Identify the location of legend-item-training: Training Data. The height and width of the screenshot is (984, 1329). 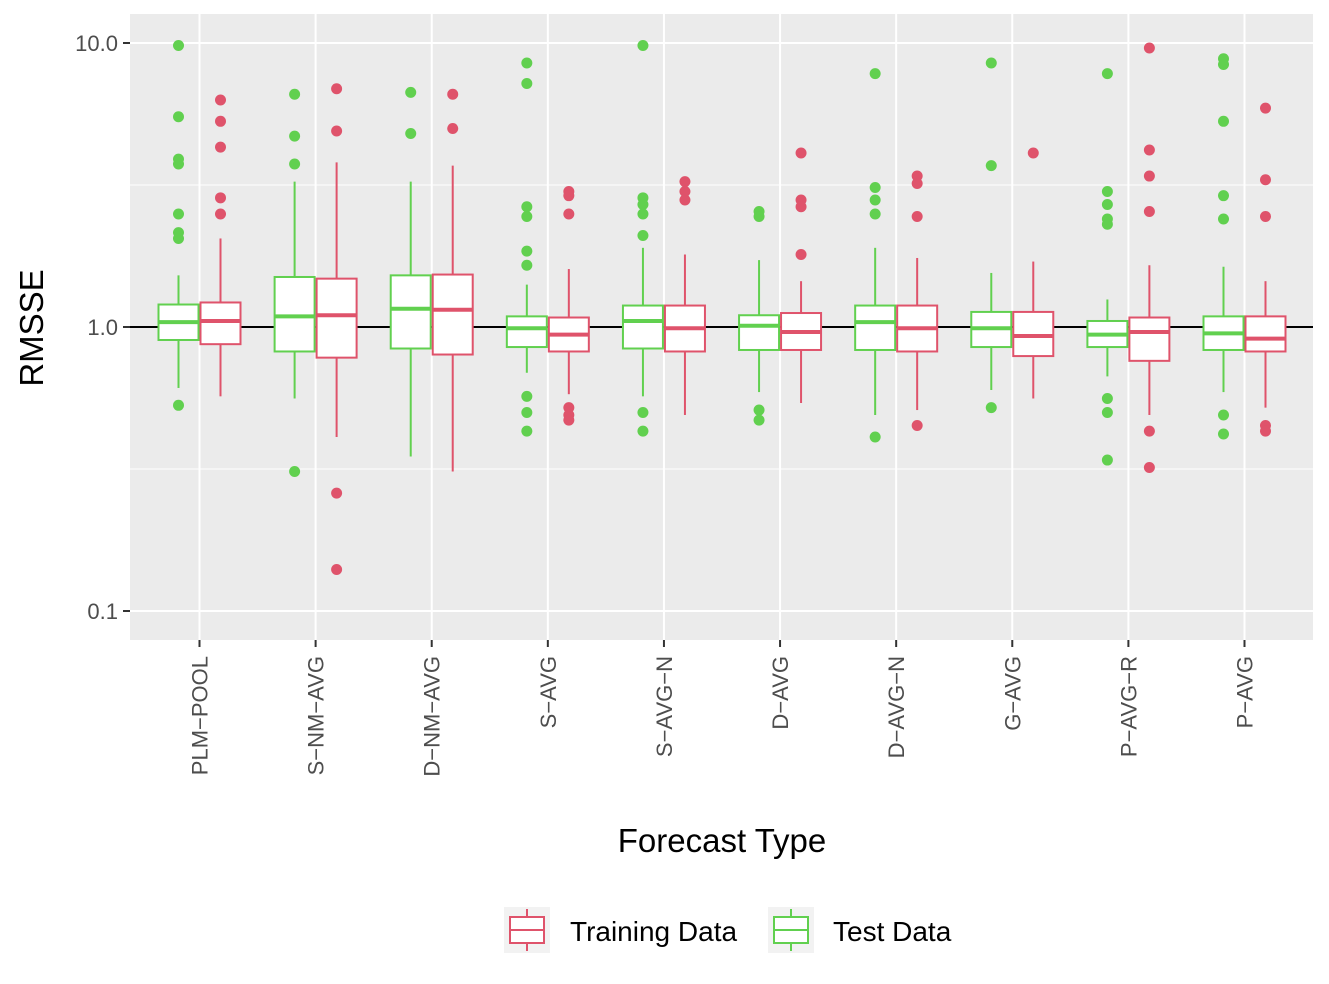
(620, 930).